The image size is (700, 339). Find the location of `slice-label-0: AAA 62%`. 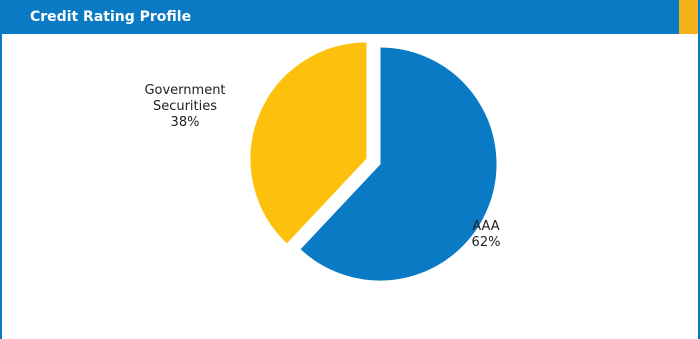

slice-label-0: AAA 62% is located at coordinates (486, 234).